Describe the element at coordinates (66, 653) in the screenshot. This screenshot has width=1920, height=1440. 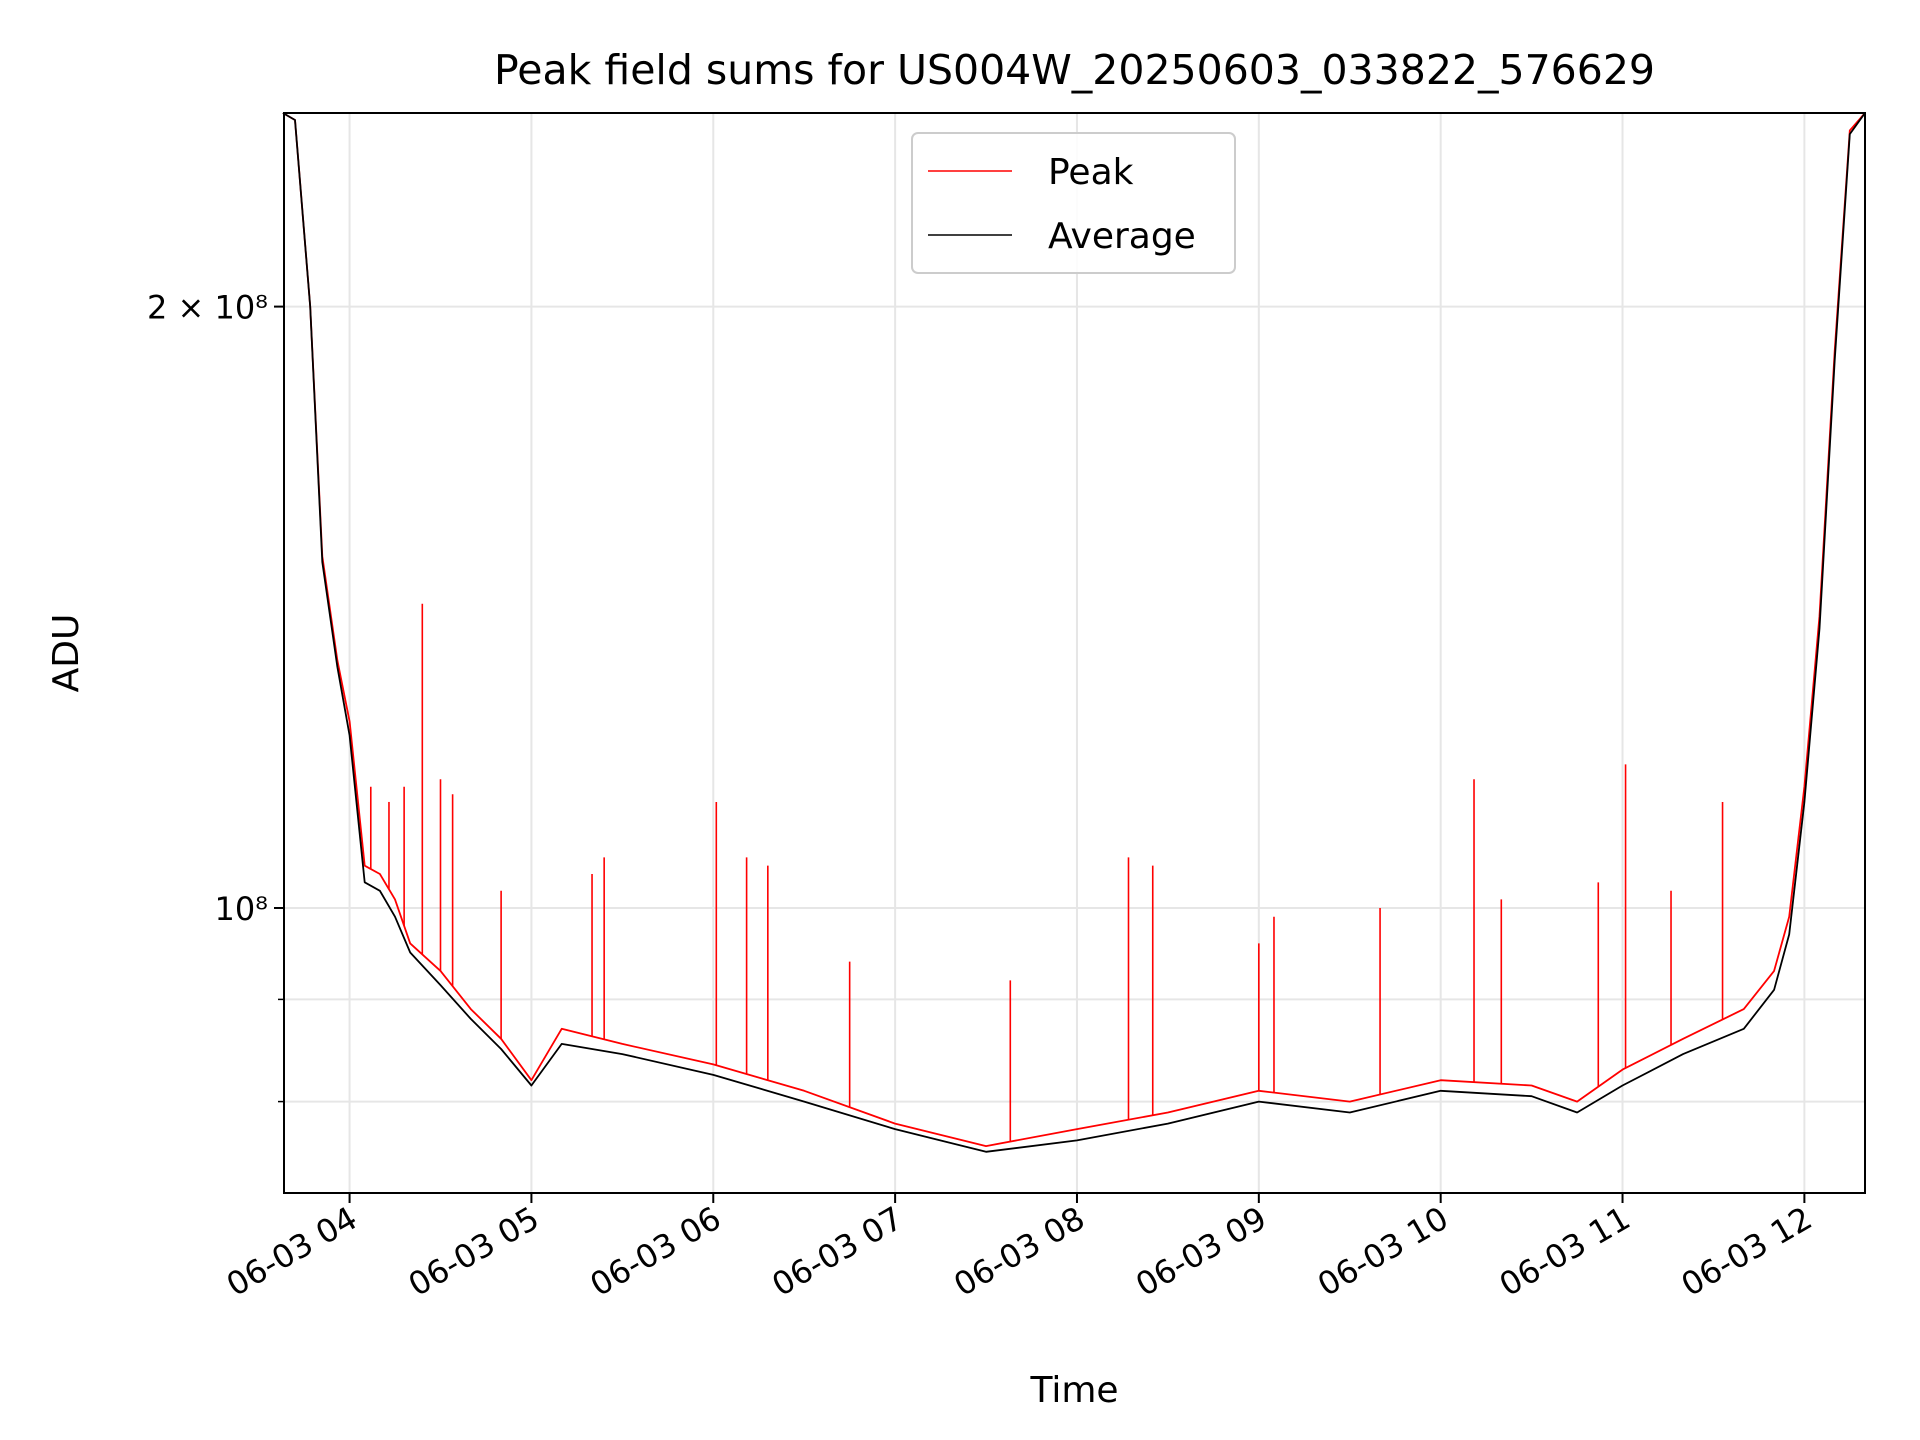
I see `y-axis-label: ADU` at that location.